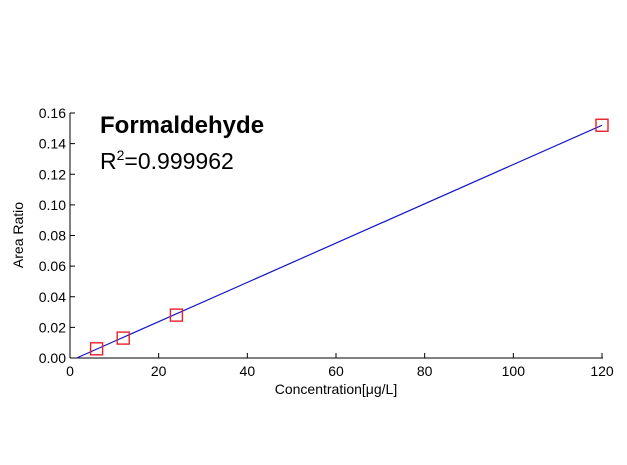  I want to click on r-squared-value: =0.999962, so click(178, 161).